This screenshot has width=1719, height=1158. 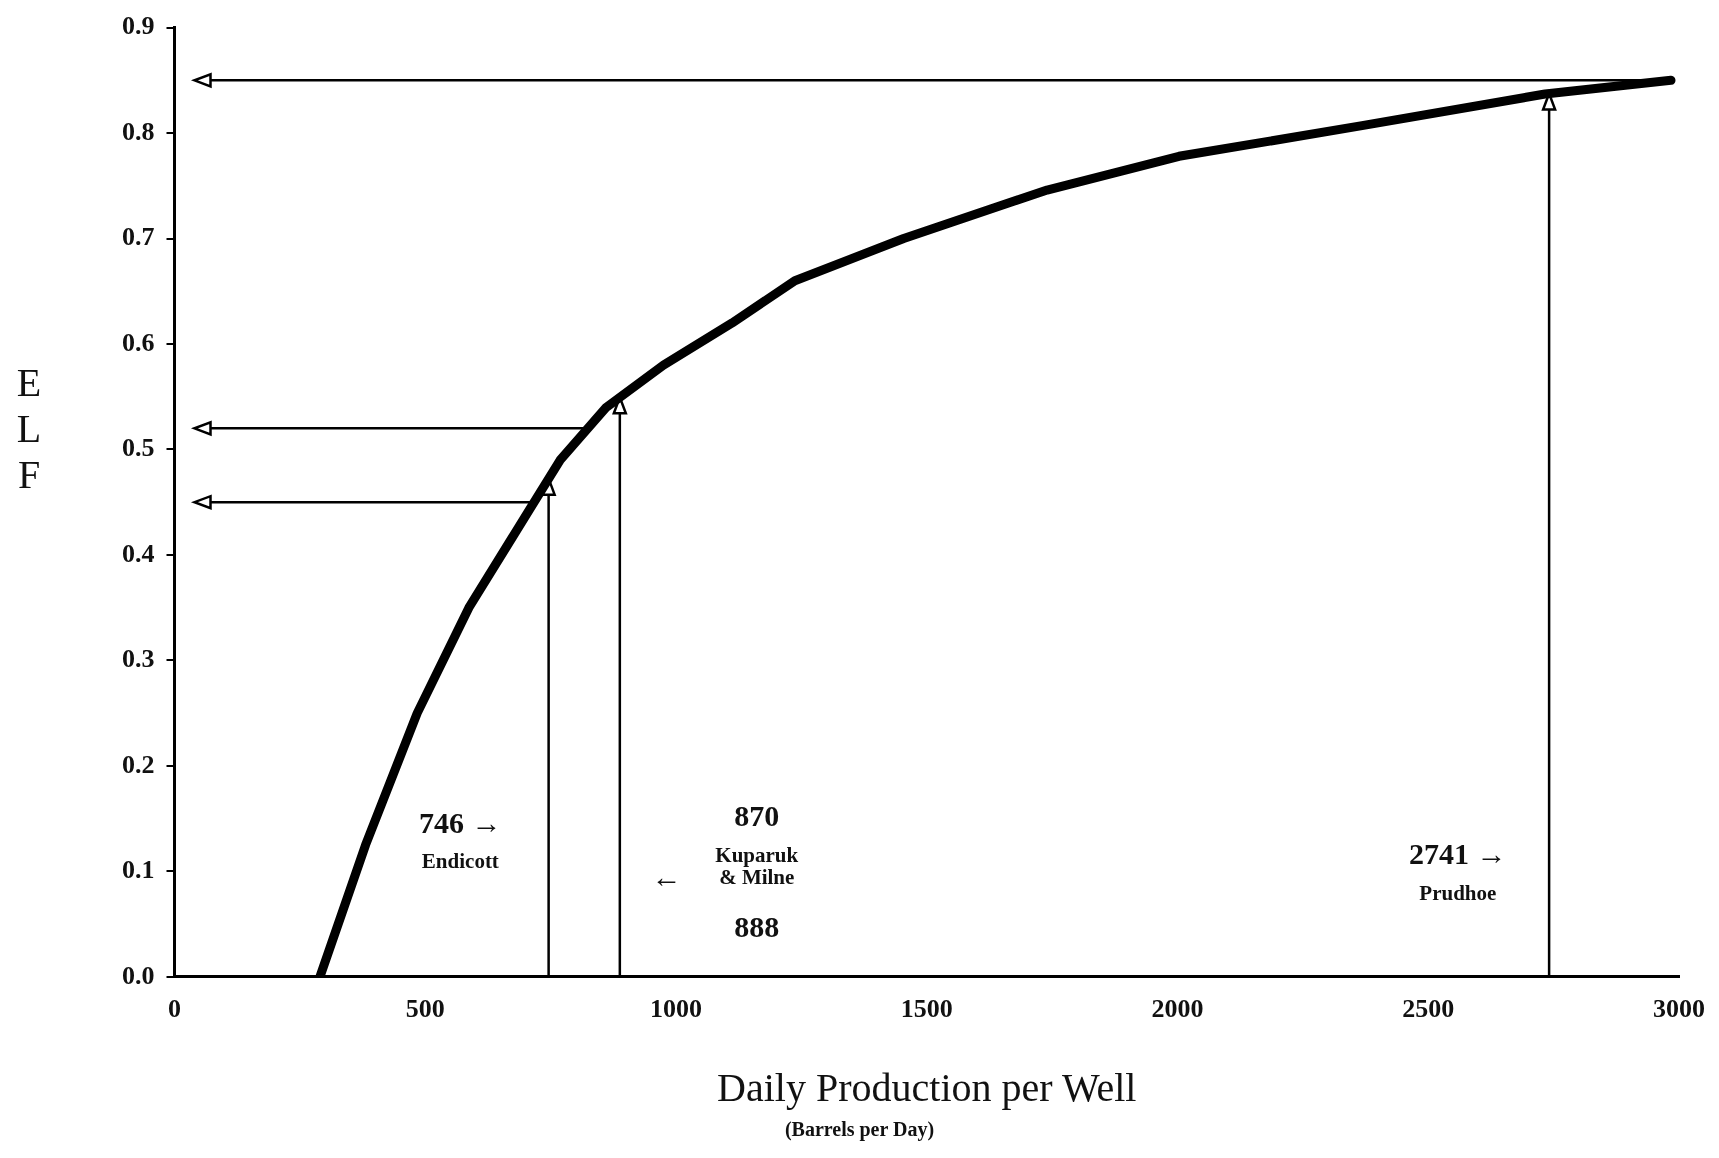 What do you see at coordinates (138, 448) in the screenshot?
I see `y-tick-label: 0.5` at bounding box center [138, 448].